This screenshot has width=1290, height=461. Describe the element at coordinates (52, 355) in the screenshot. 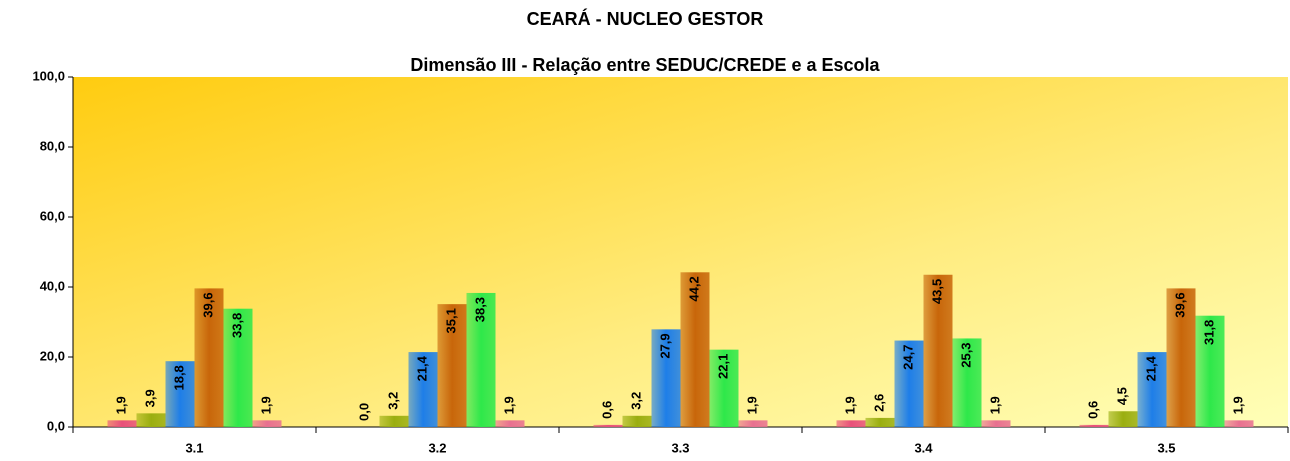

I see `y-tick-label: 20,0` at that location.